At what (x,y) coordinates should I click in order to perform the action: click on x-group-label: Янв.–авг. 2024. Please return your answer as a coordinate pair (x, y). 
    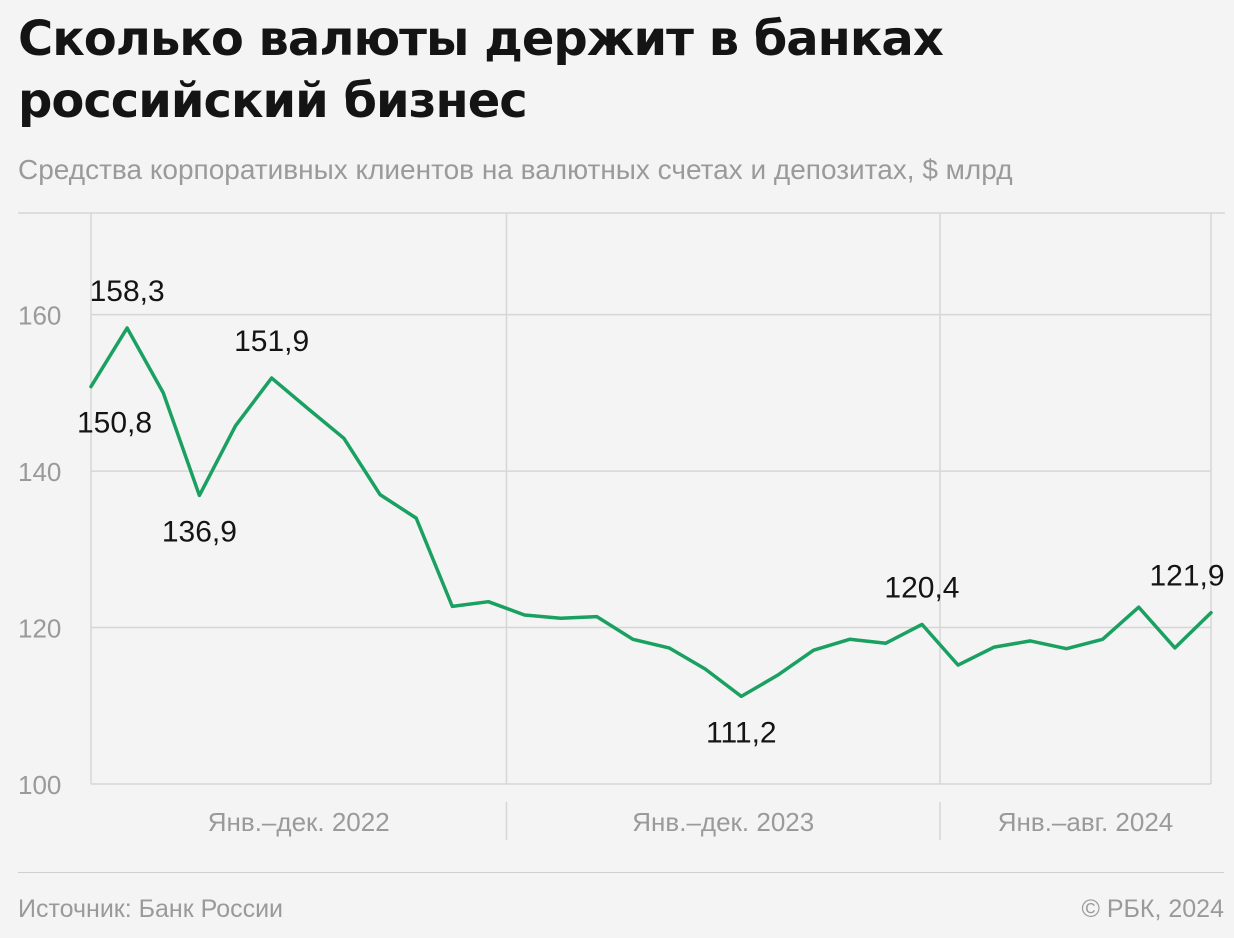
    Looking at the image, I should click on (1086, 822).